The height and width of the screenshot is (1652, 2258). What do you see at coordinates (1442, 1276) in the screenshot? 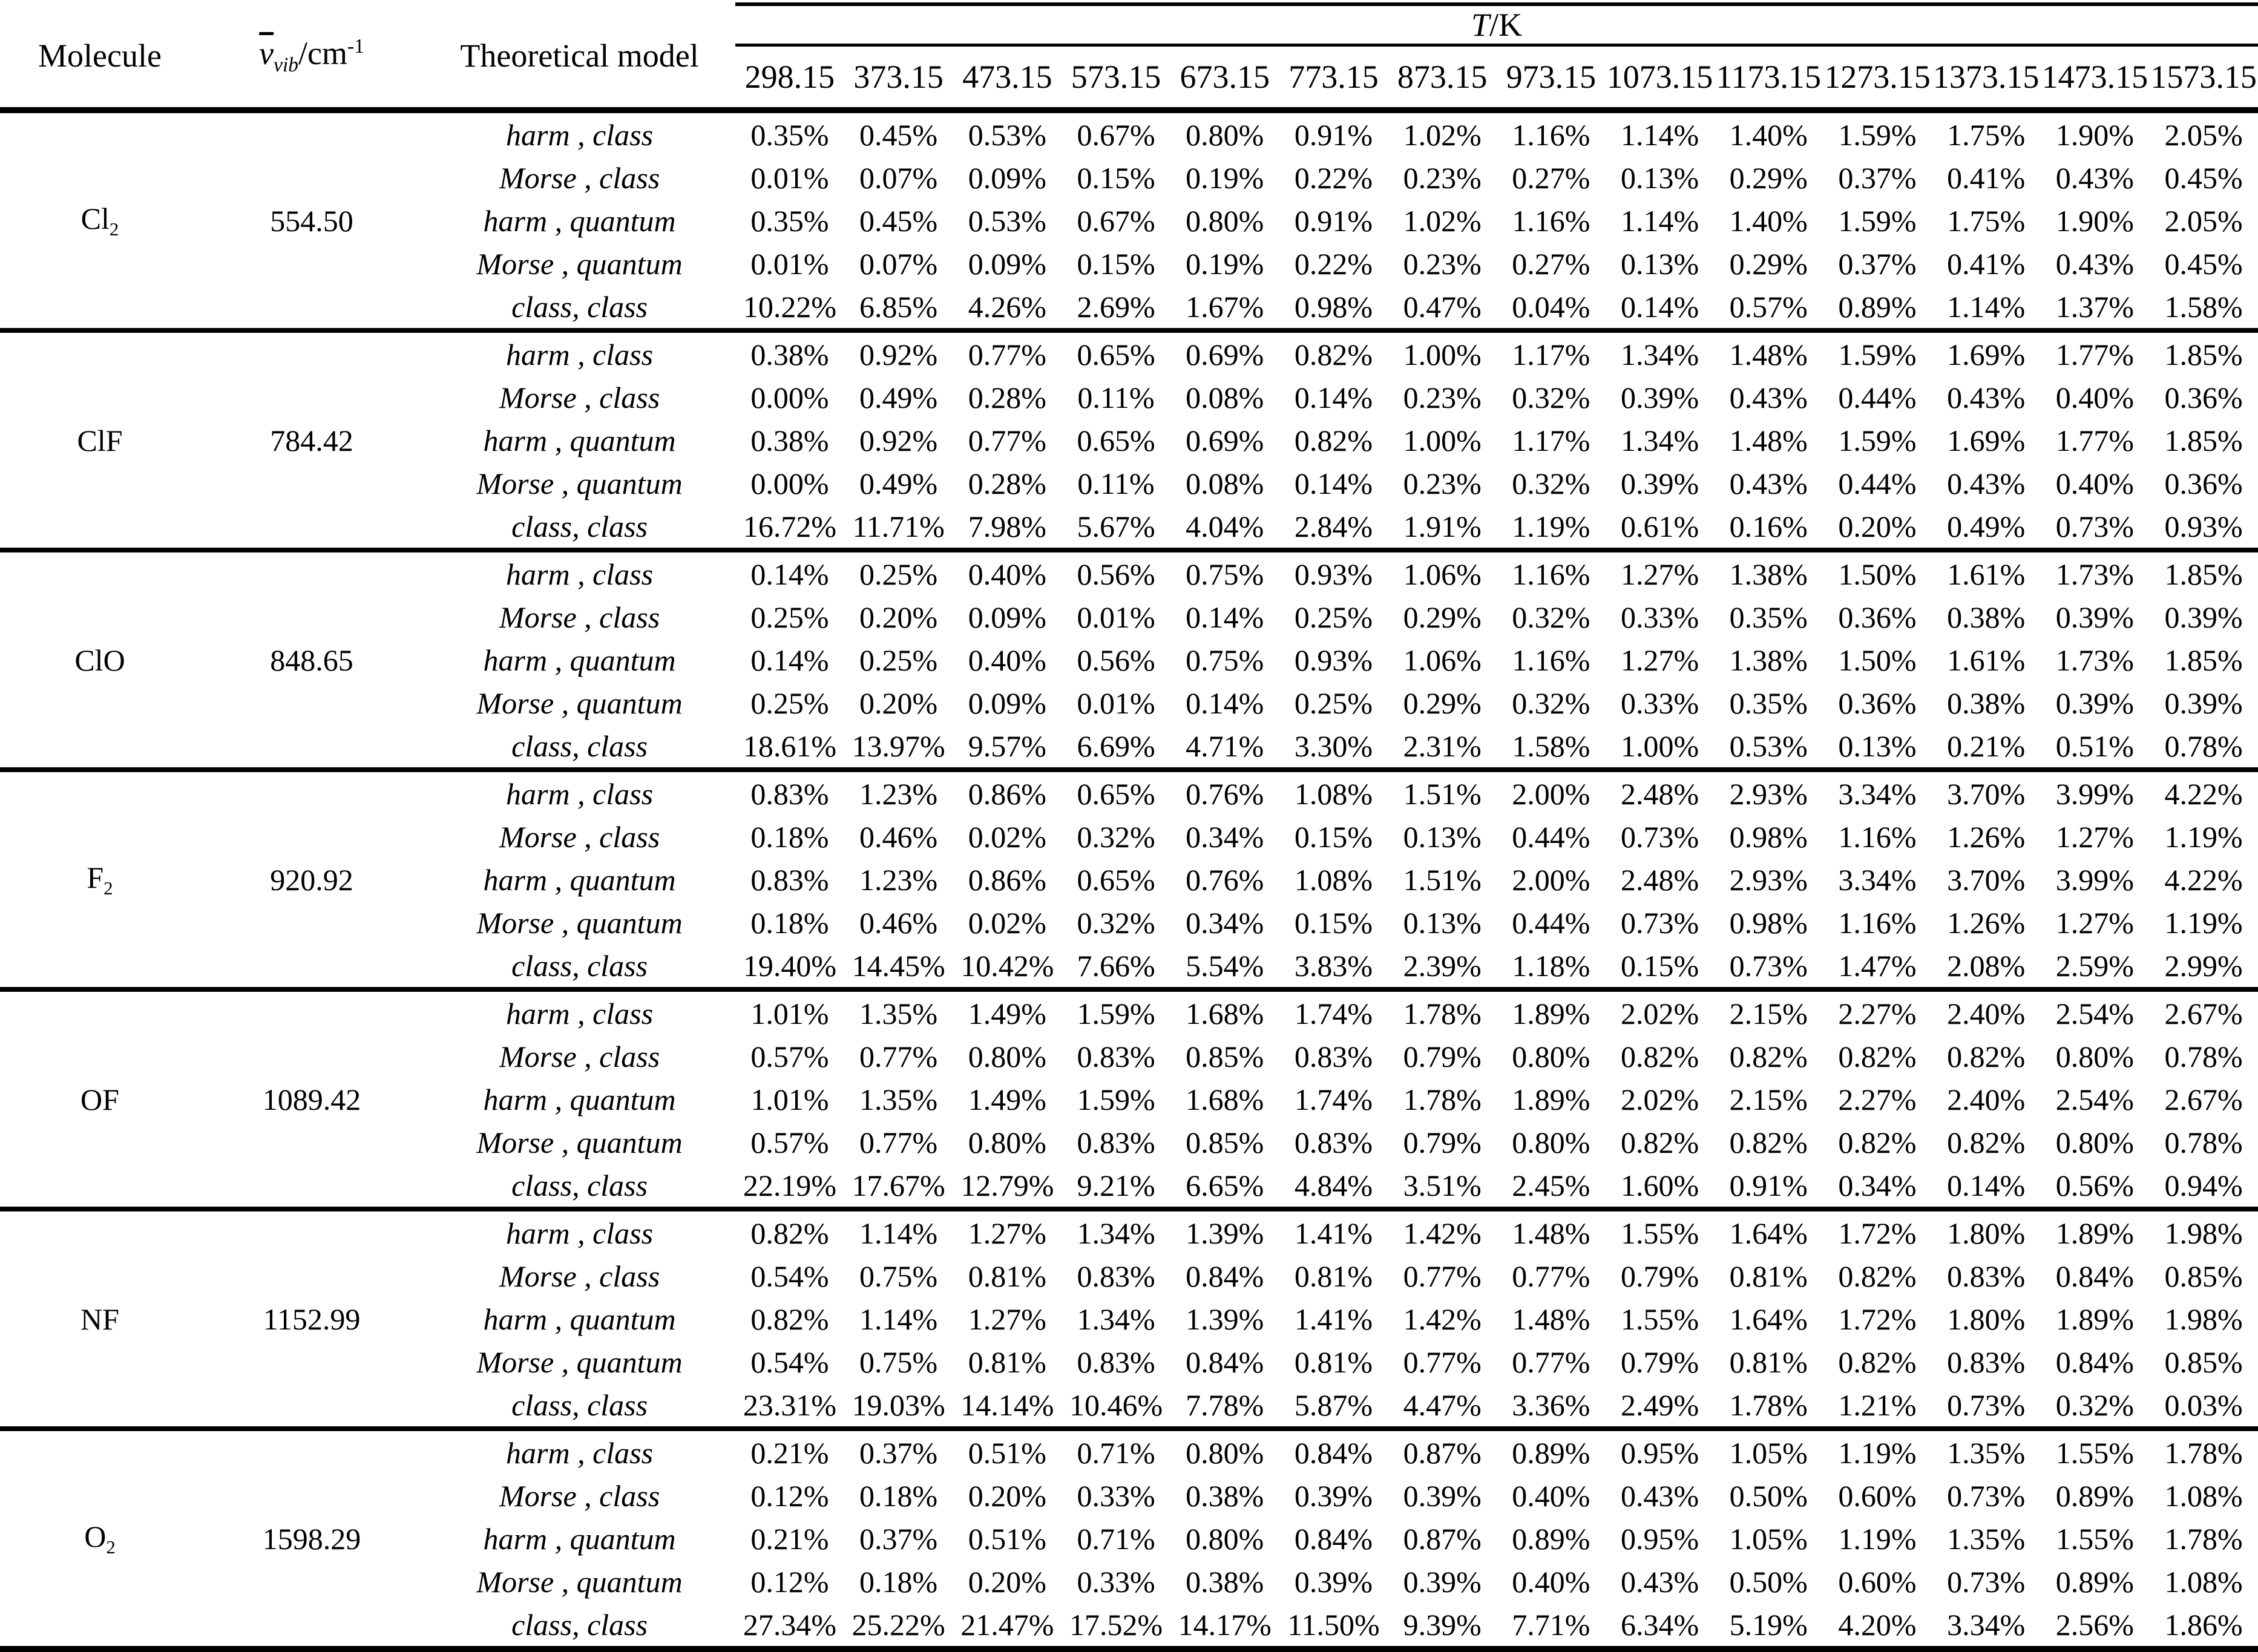
I see `value-cell: 0.77%` at bounding box center [1442, 1276].